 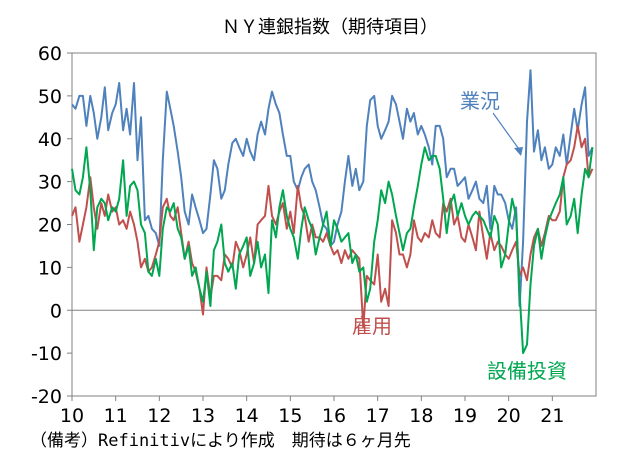 What do you see at coordinates (50, 268) in the screenshot?
I see `y-tick-label: 10` at bounding box center [50, 268].